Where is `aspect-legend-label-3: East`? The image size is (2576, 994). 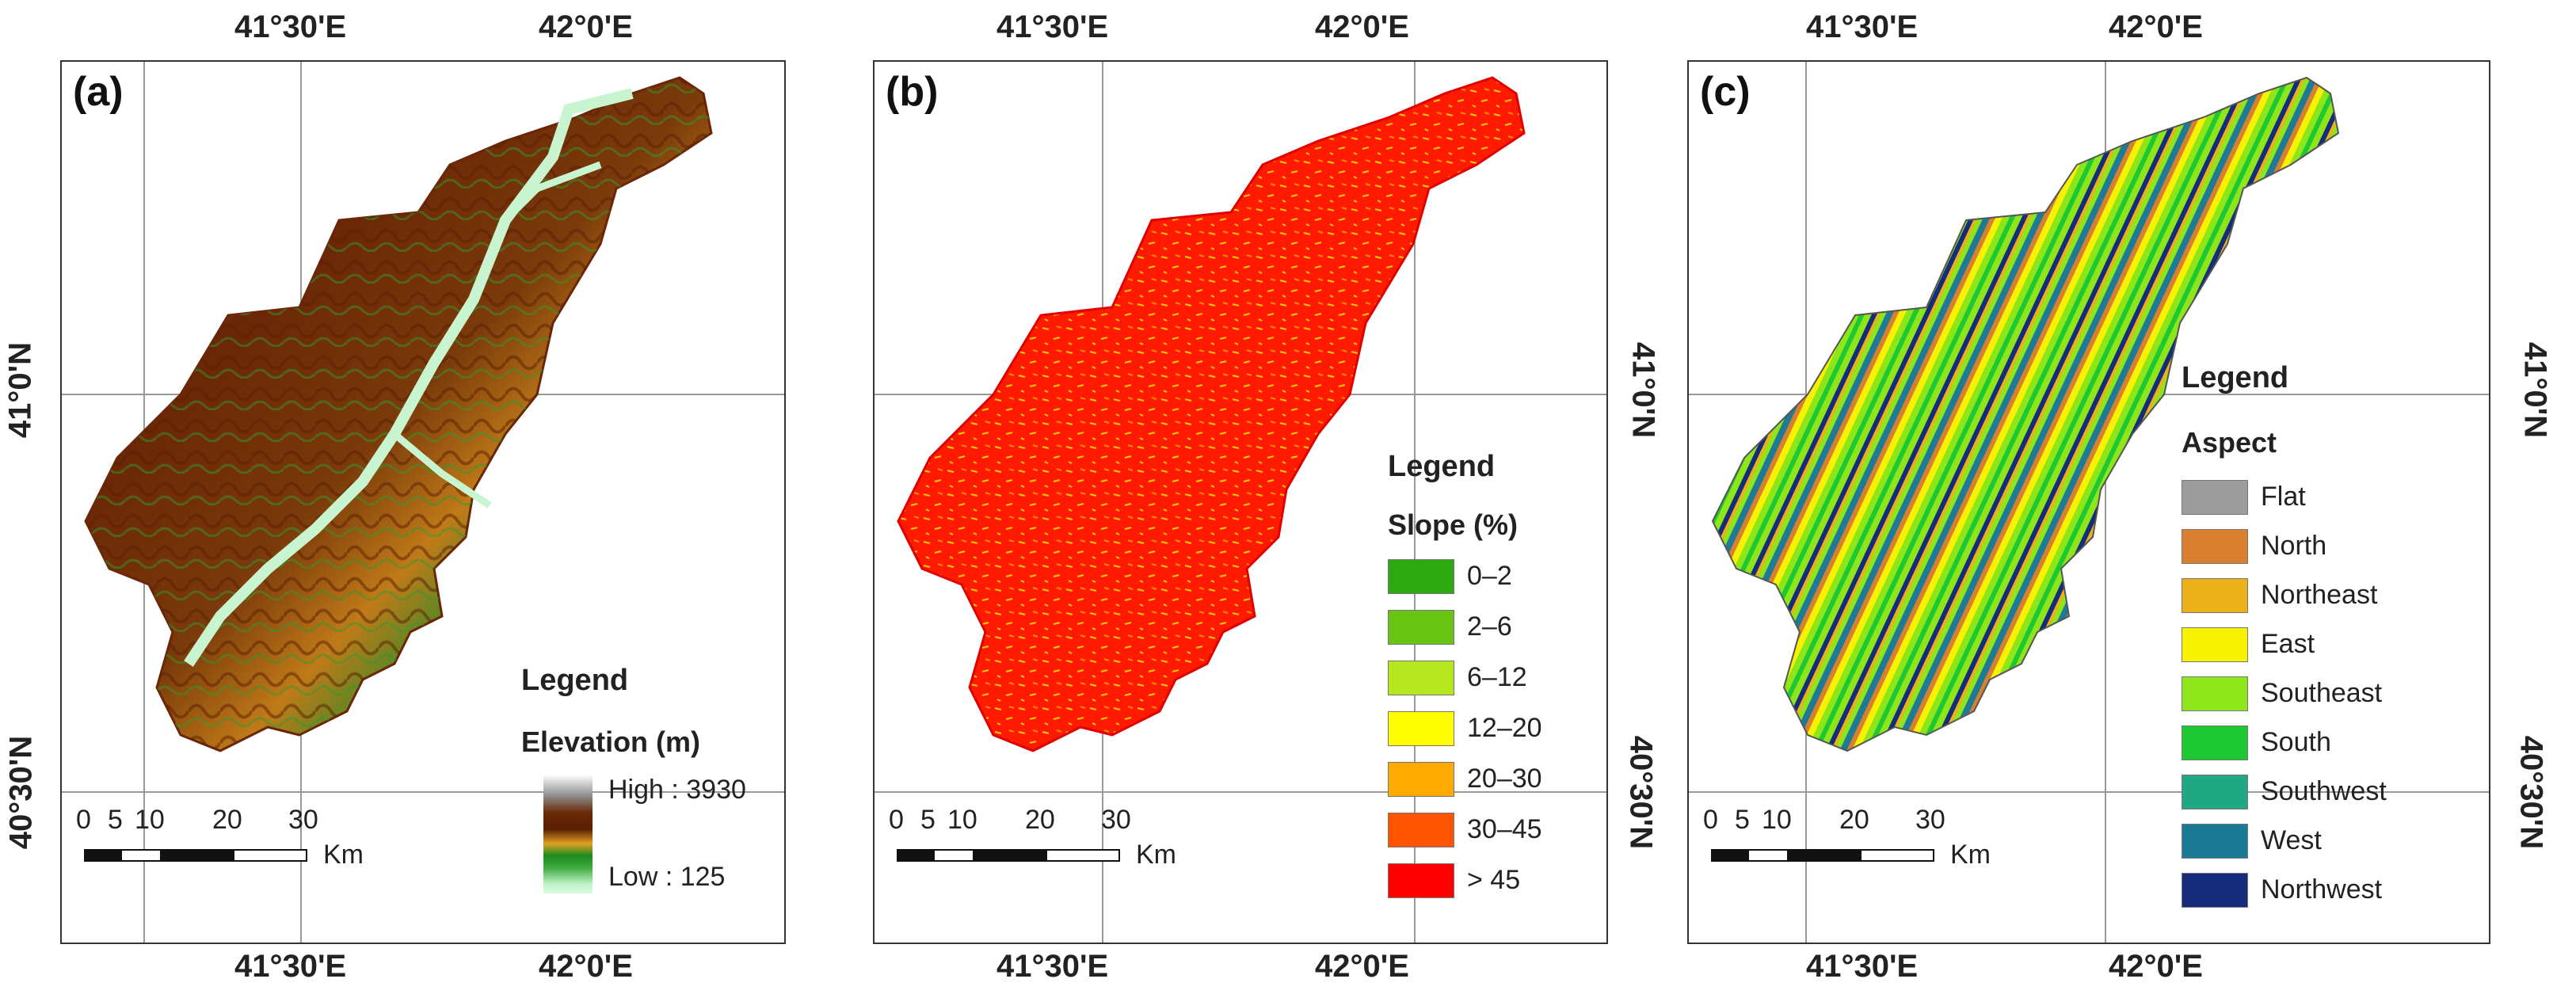 aspect-legend-label-3: East is located at coordinates (2288, 644).